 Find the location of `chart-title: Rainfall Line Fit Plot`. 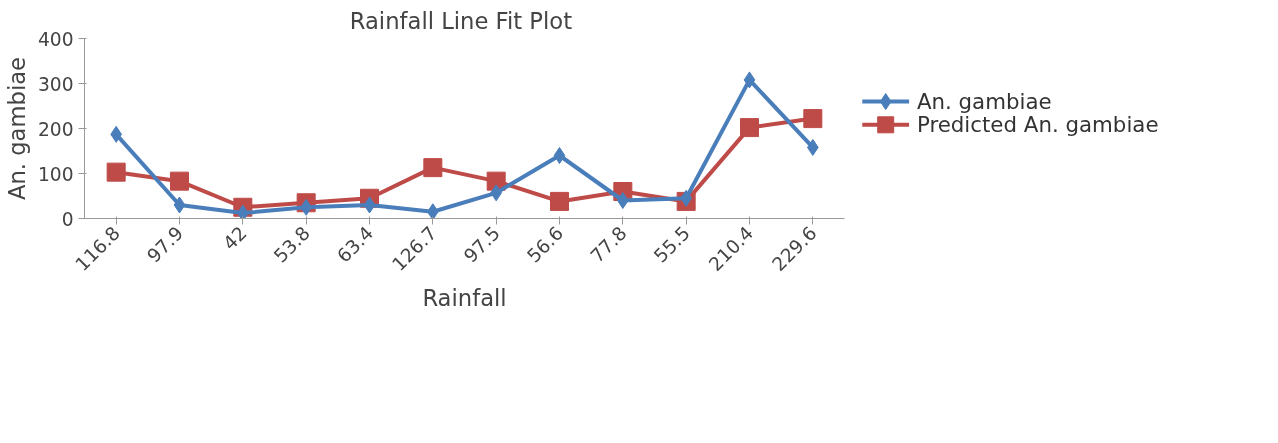

chart-title: Rainfall Line Fit Plot is located at coordinates (461, 20).